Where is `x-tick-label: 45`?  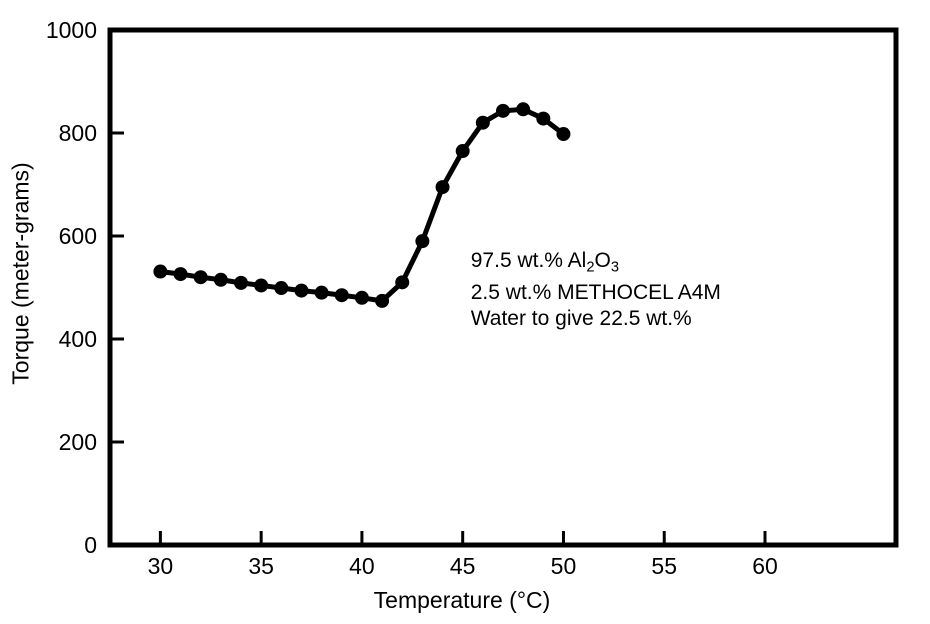 x-tick-label: 45 is located at coordinates (463, 566).